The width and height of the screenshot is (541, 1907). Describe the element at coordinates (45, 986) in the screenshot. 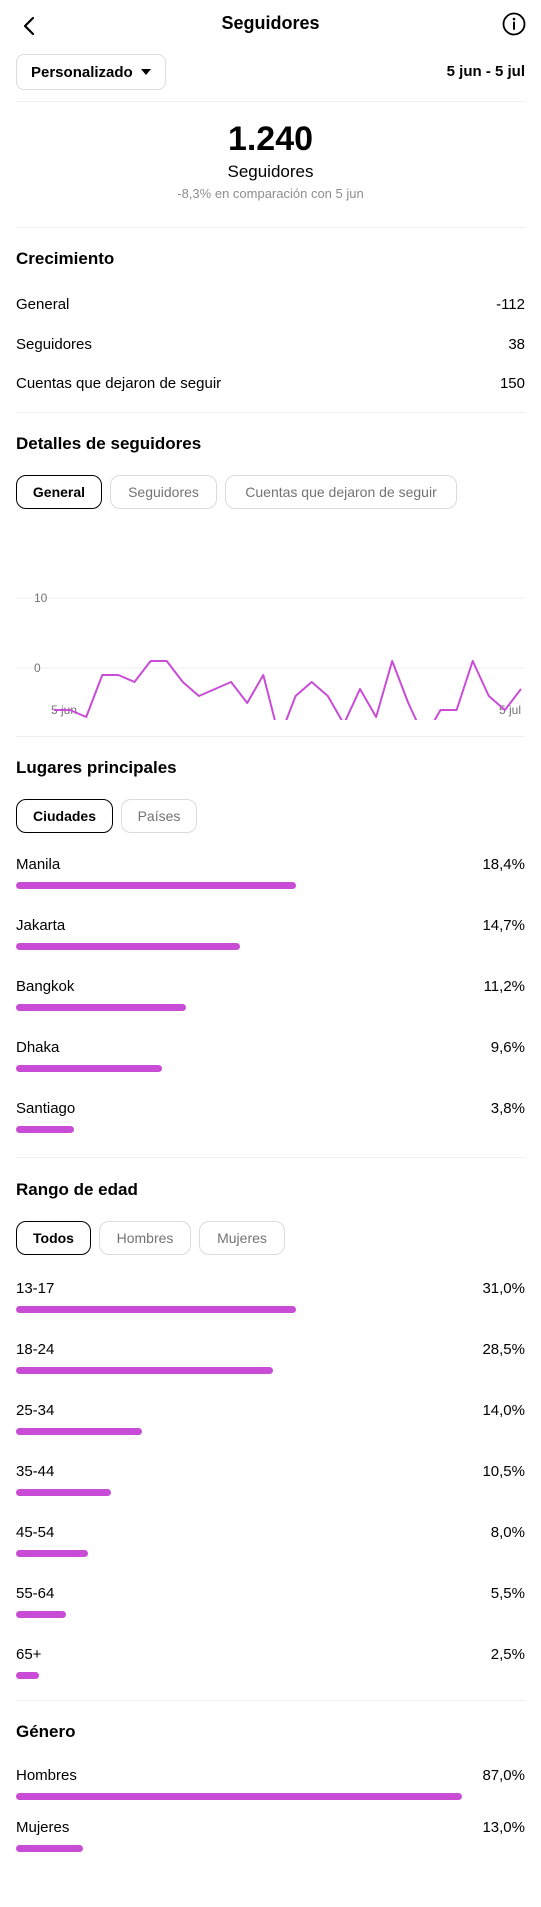

I see `places-row-label: Bangkok` at that location.